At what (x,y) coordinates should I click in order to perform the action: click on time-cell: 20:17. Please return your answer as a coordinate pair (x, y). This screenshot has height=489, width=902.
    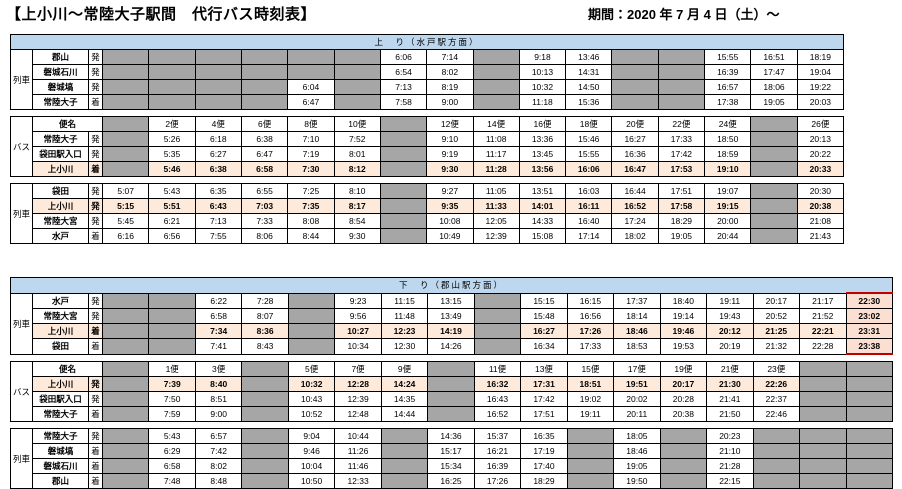
    Looking at the image, I should click on (776, 300).